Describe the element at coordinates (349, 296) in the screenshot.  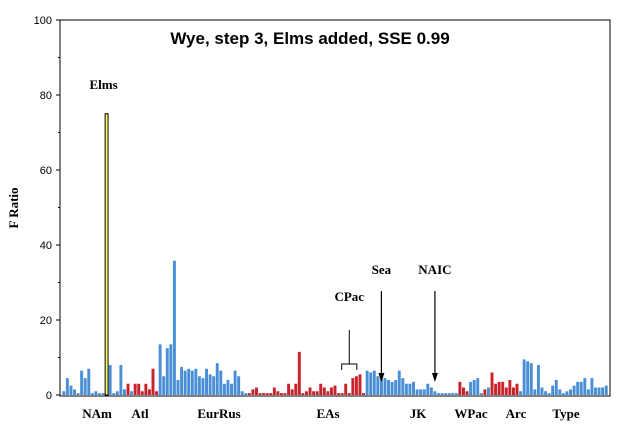
I see `annotation-cpac: CPac` at that location.